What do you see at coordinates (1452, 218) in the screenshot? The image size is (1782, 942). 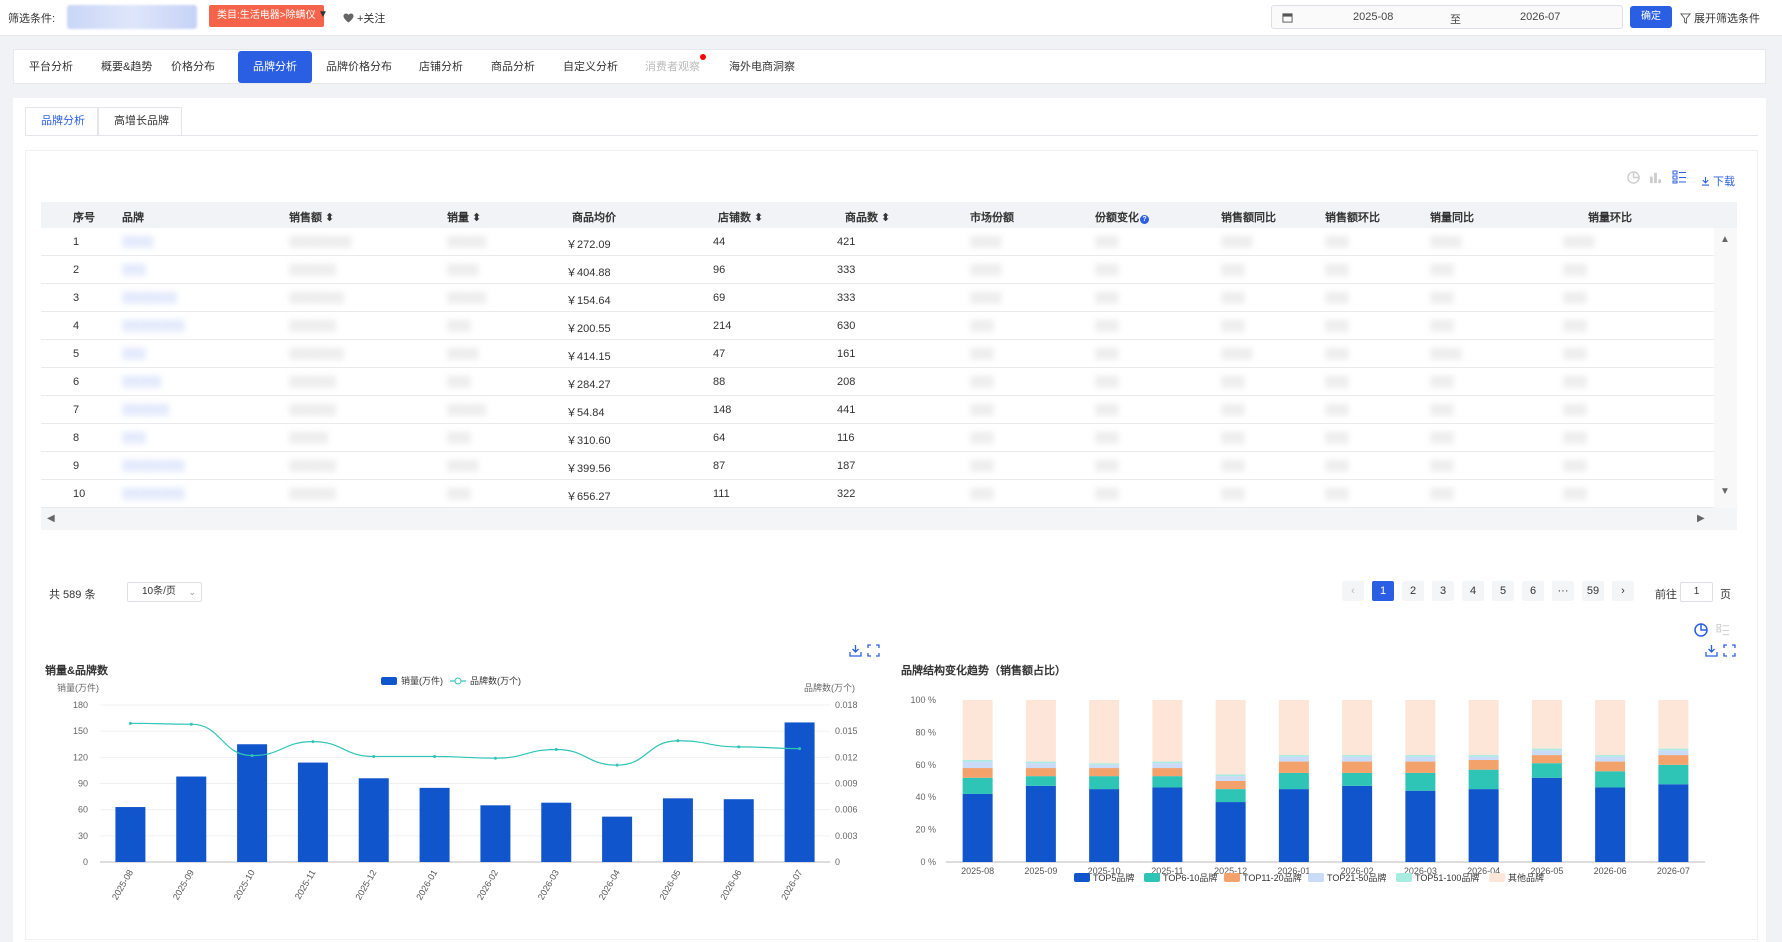 I see `col-volume-yoy: 销量同比` at bounding box center [1452, 218].